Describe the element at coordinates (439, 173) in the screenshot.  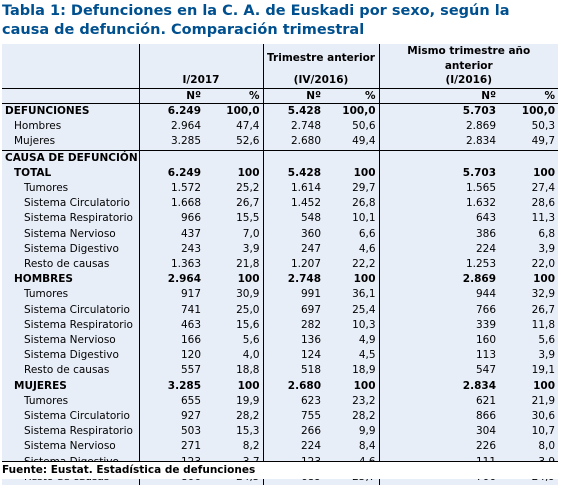
I see `cell-count: 5.703` at that location.